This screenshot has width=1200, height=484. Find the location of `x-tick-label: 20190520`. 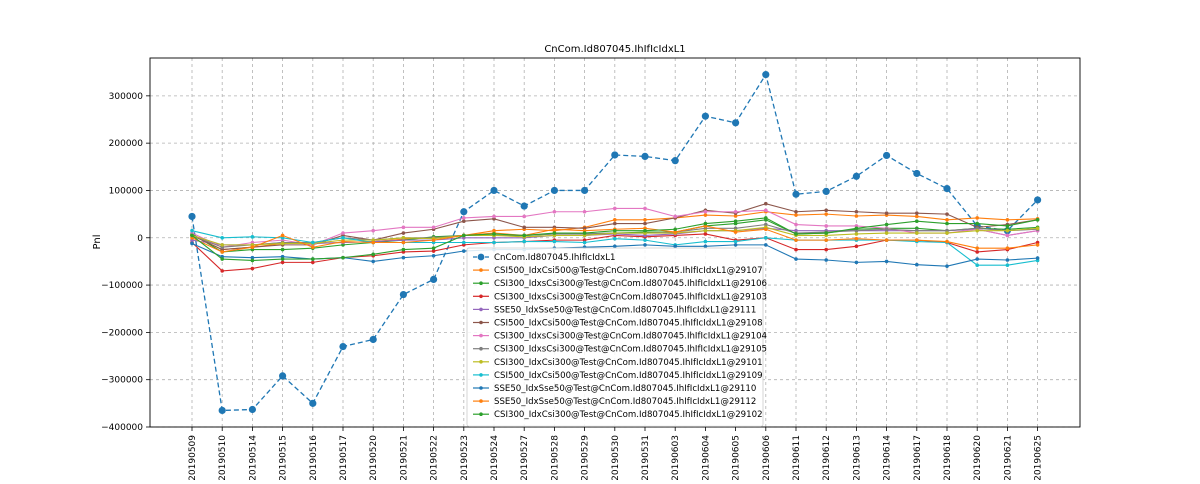

x-tick-label: 20190520 is located at coordinates (374, 457).